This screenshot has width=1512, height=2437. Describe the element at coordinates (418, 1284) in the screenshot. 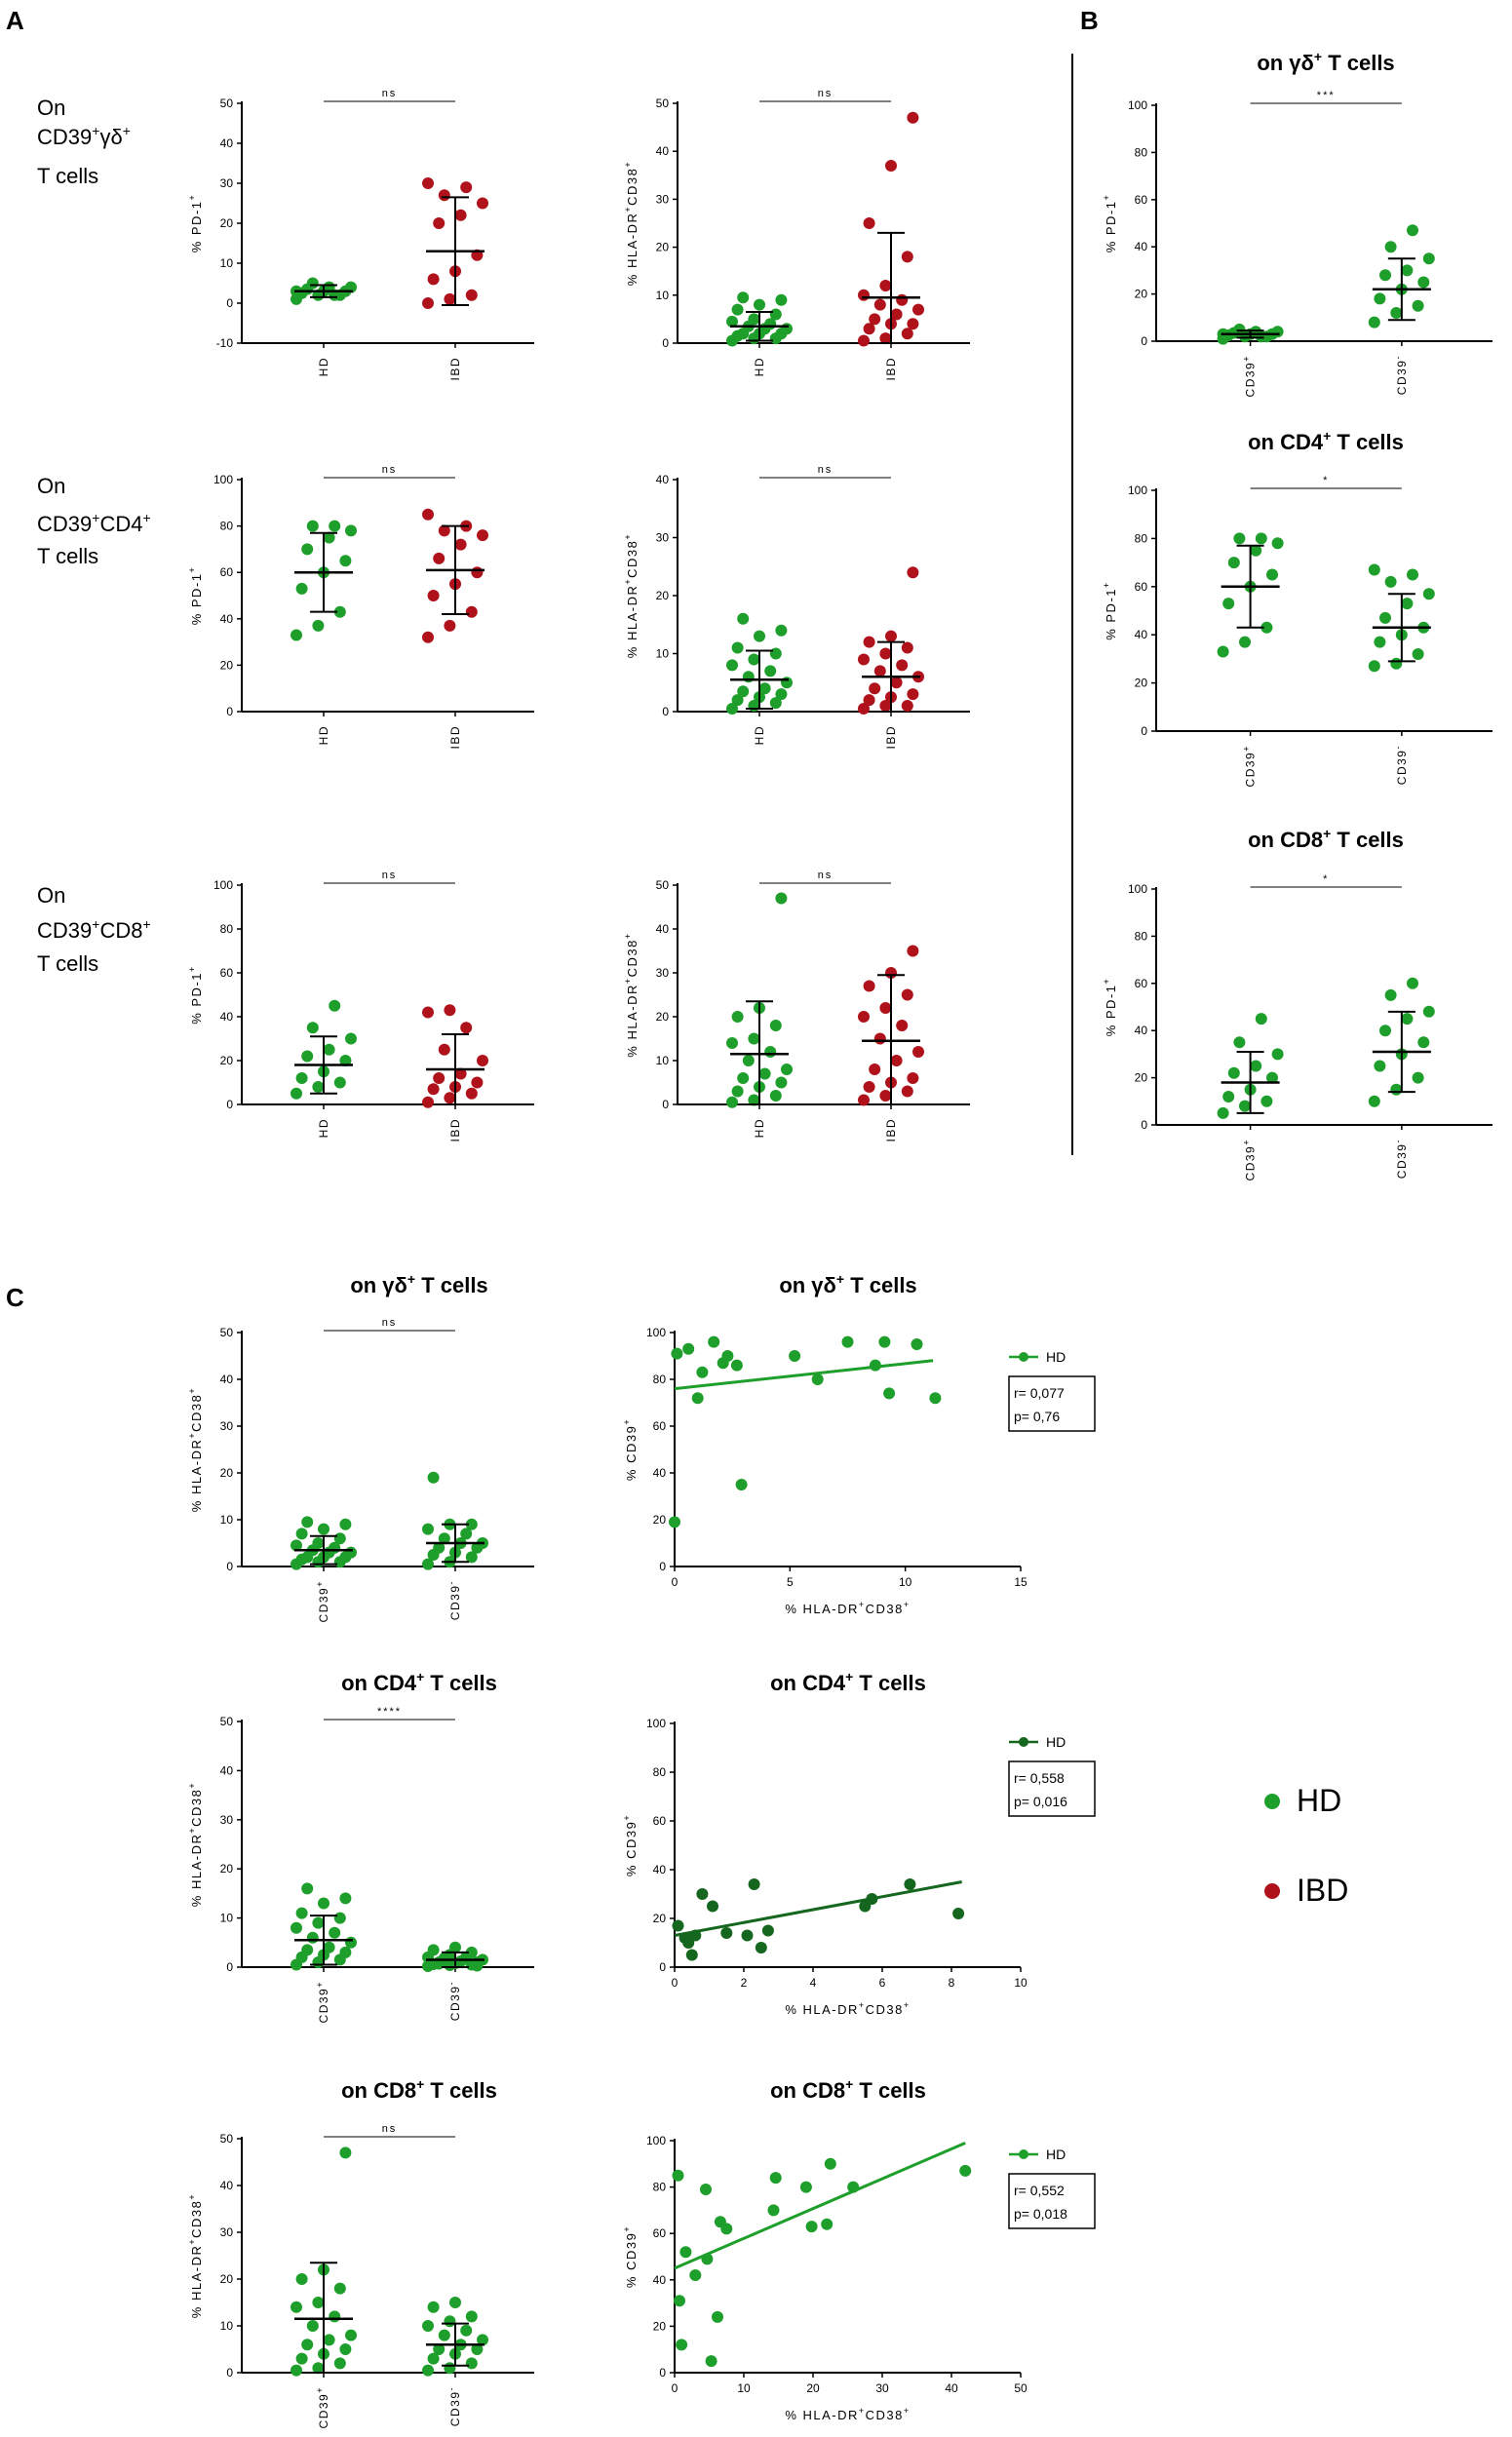

I see `title-c-gd-dot: on γδ+ T cells` at that location.